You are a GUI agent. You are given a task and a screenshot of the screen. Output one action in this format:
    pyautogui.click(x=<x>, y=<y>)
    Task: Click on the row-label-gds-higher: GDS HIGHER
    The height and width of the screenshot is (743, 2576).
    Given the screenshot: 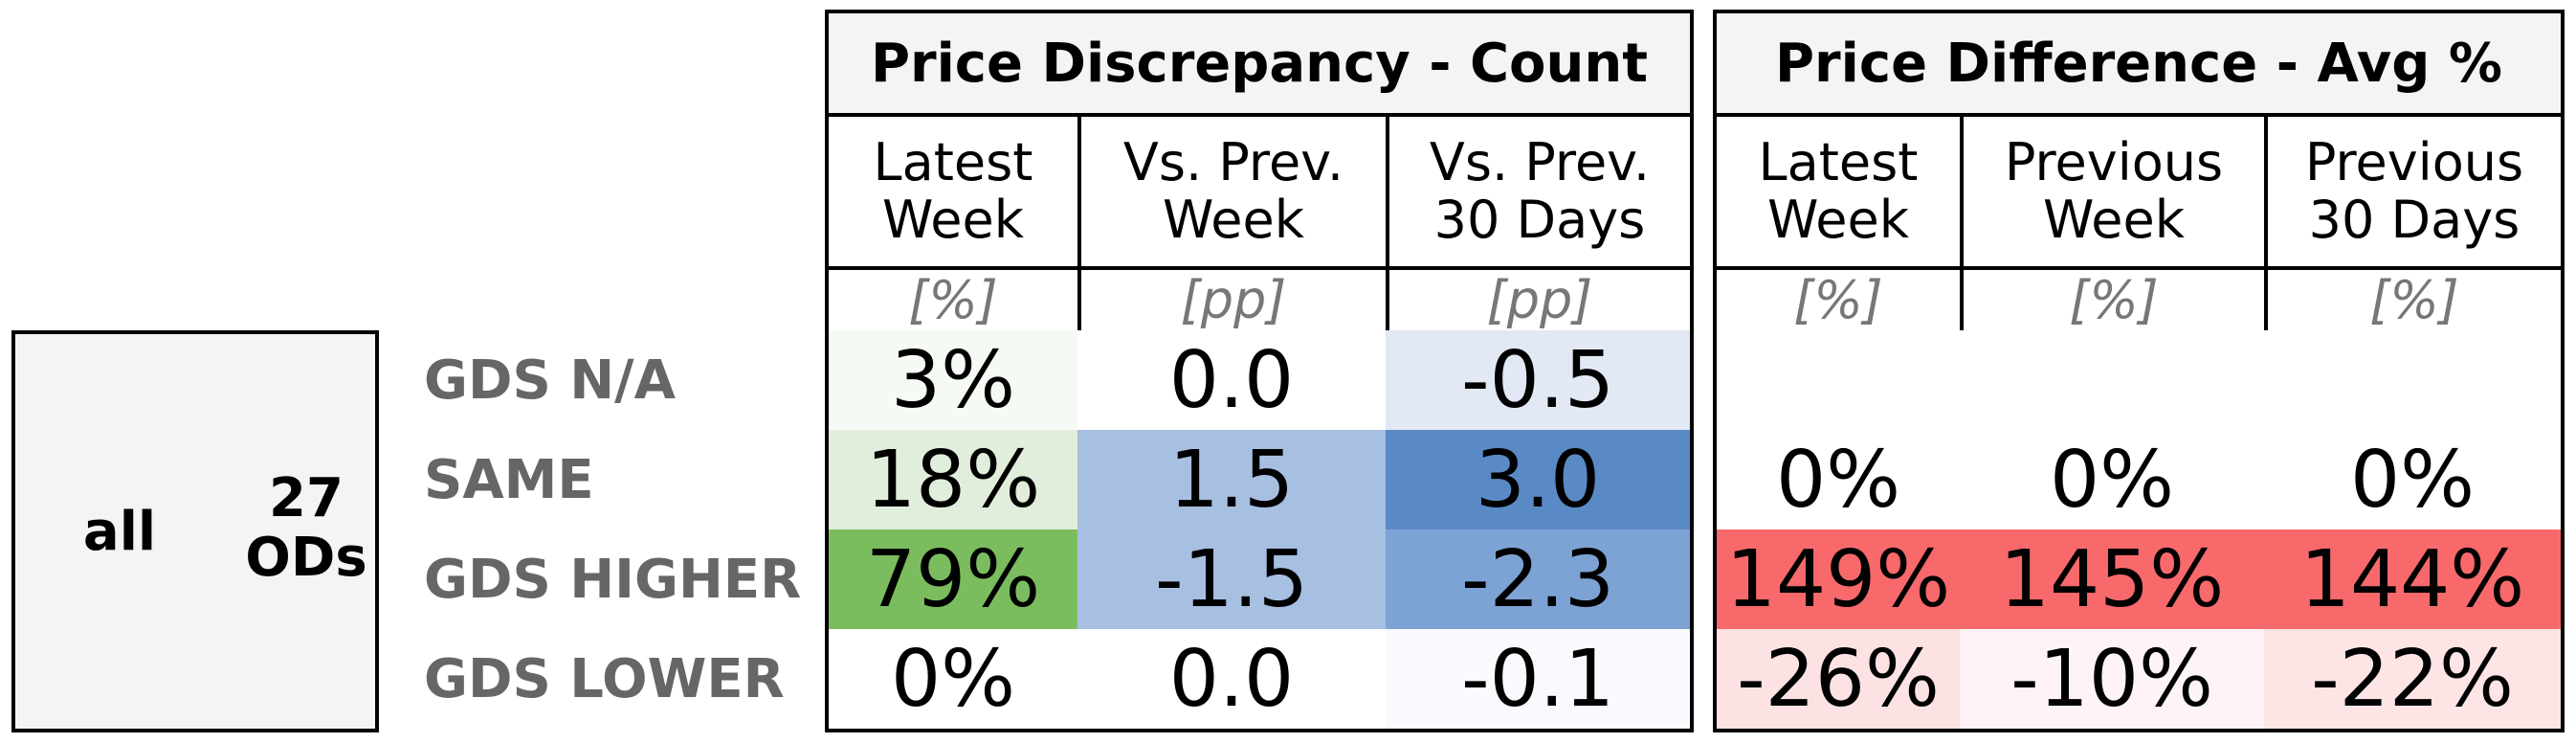 What is the action you would take?
    pyautogui.click(x=613, y=579)
    